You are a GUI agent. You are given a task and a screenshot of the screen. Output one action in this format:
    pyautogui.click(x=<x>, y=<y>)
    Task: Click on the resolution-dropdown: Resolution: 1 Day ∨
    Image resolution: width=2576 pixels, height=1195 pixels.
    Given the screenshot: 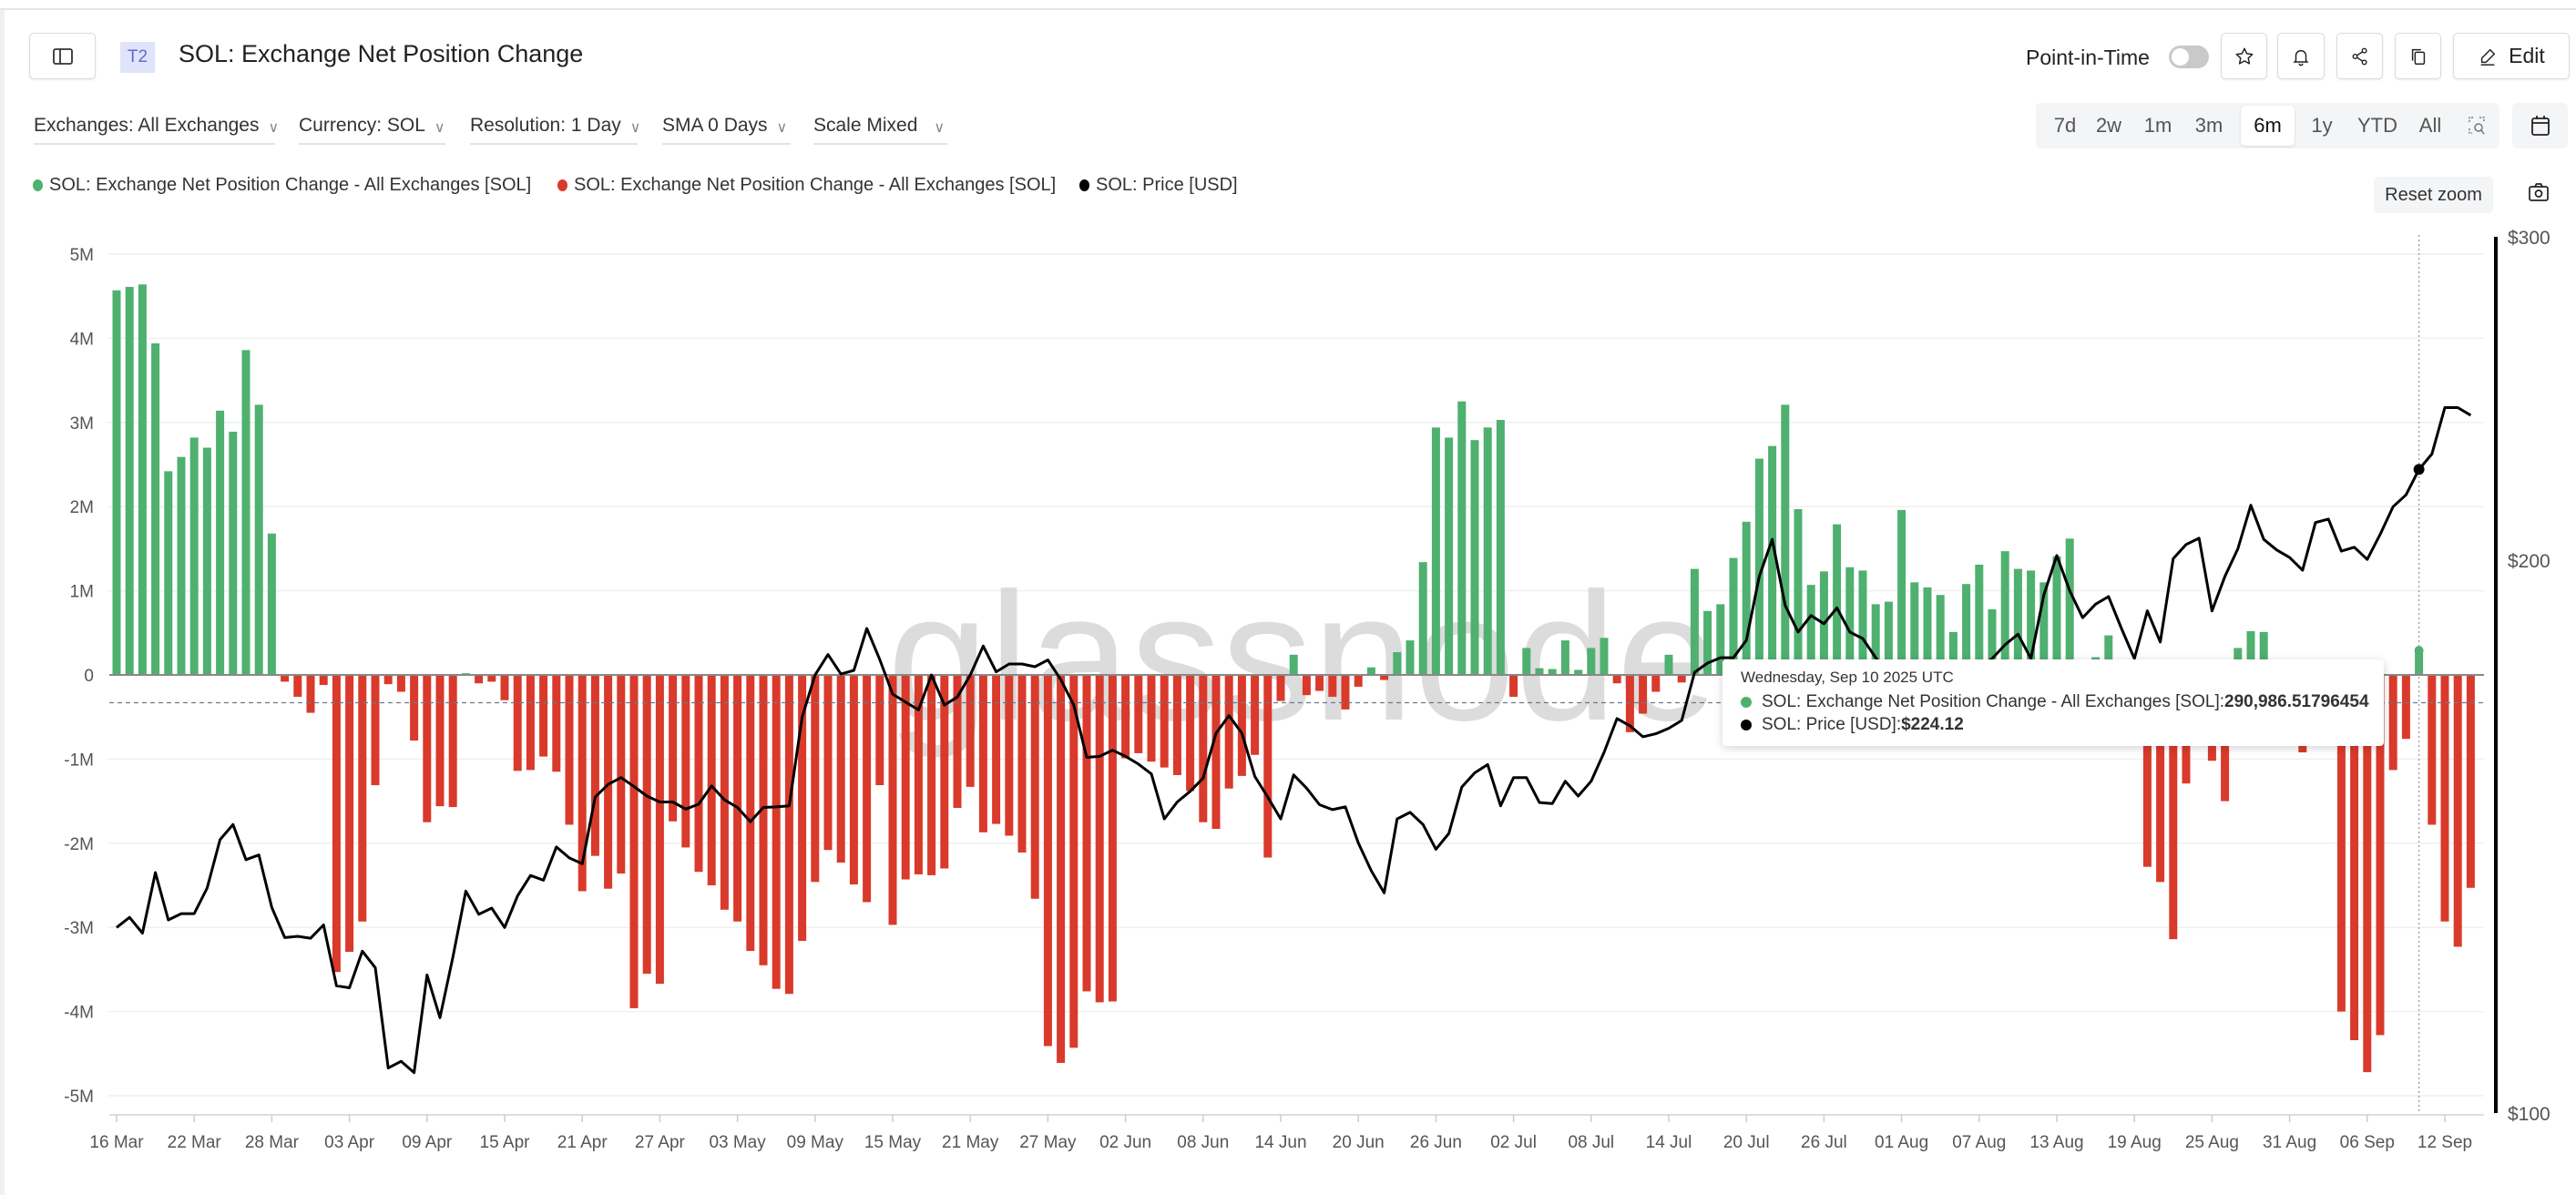 What is the action you would take?
    pyautogui.click(x=556, y=130)
    